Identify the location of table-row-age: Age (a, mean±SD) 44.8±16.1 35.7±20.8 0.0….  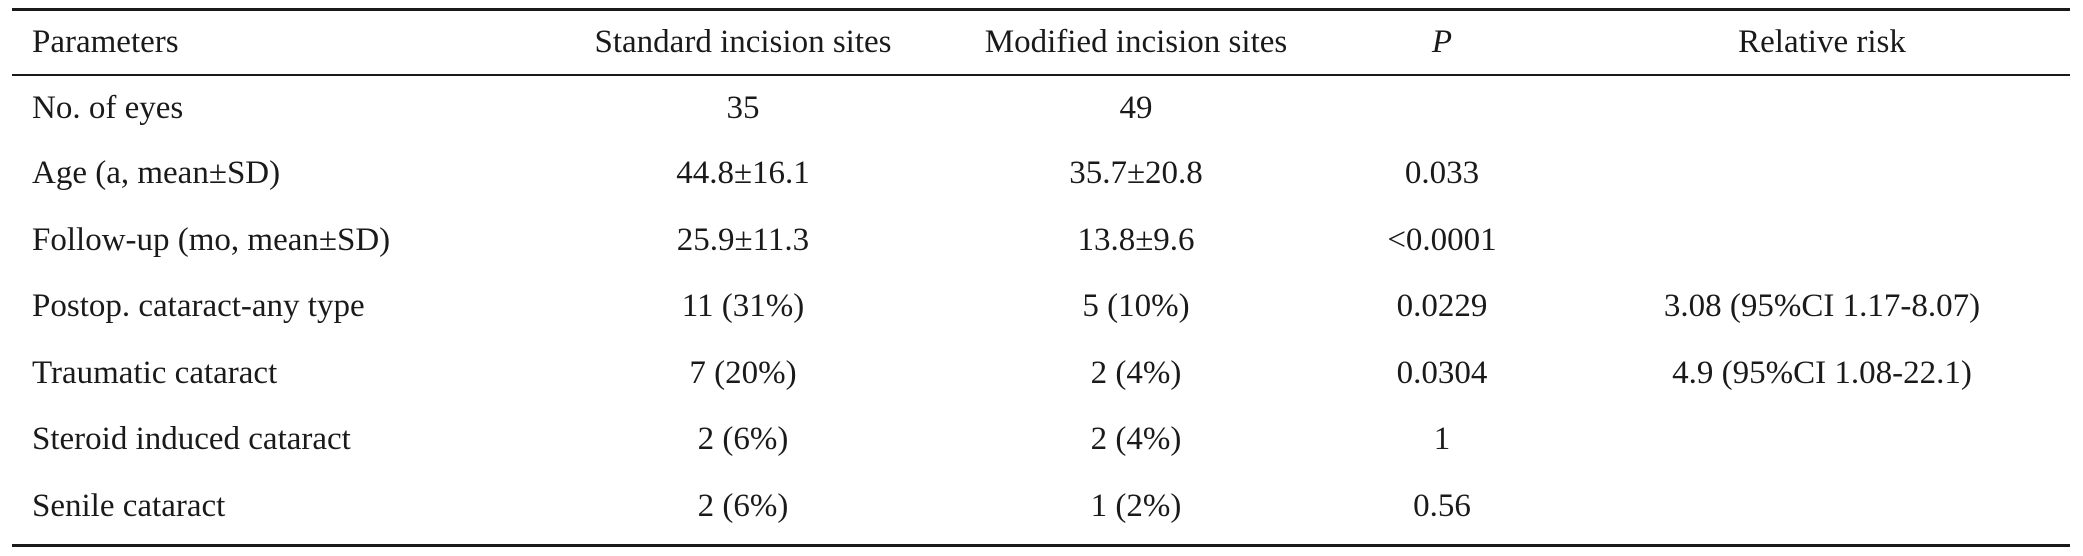
(1047, 174).